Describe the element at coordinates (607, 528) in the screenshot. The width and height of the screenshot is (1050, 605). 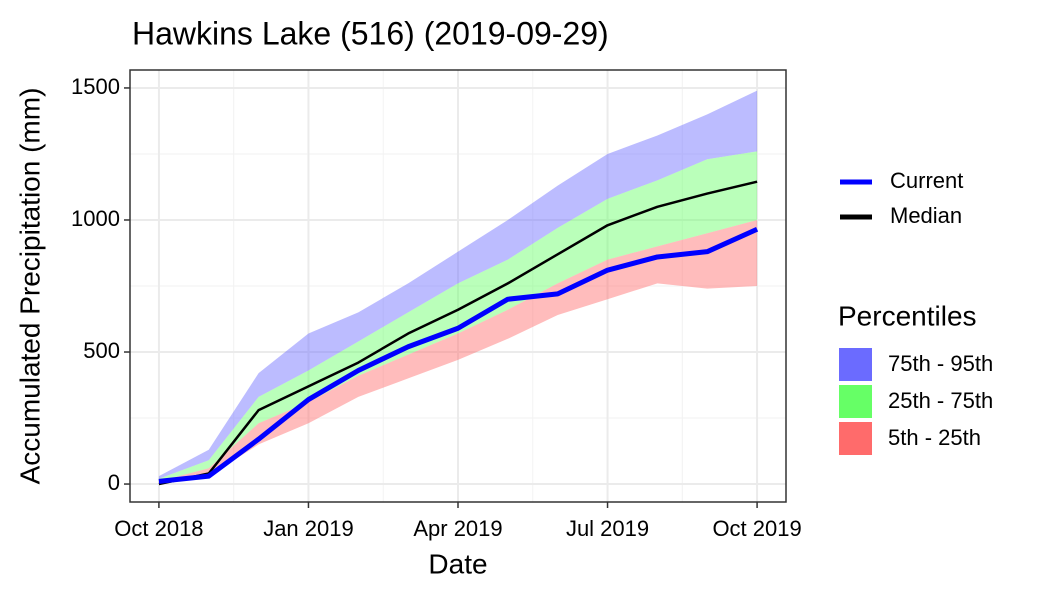
I see `x-tick-label: Jul 2019` at that location.